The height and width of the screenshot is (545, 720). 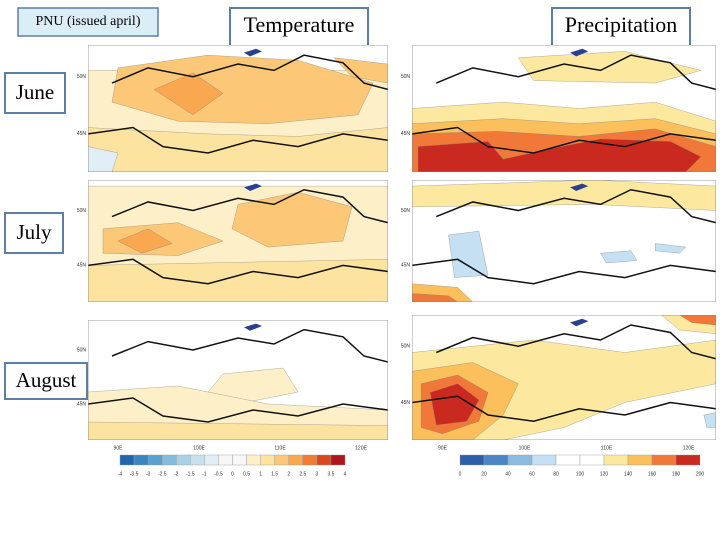 I want to click on slide-title: PNU (issued april), so click(x=88, y=21).